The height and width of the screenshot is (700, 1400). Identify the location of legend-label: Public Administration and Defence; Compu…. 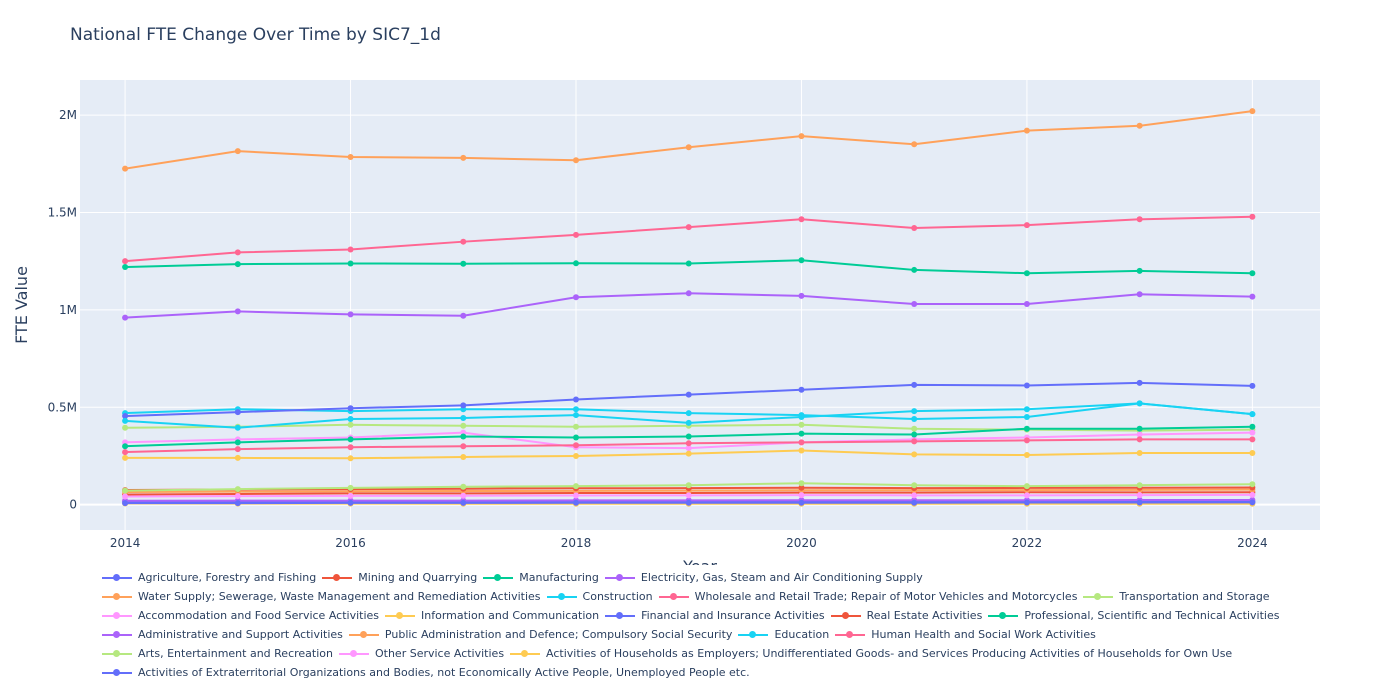
(558, 634).